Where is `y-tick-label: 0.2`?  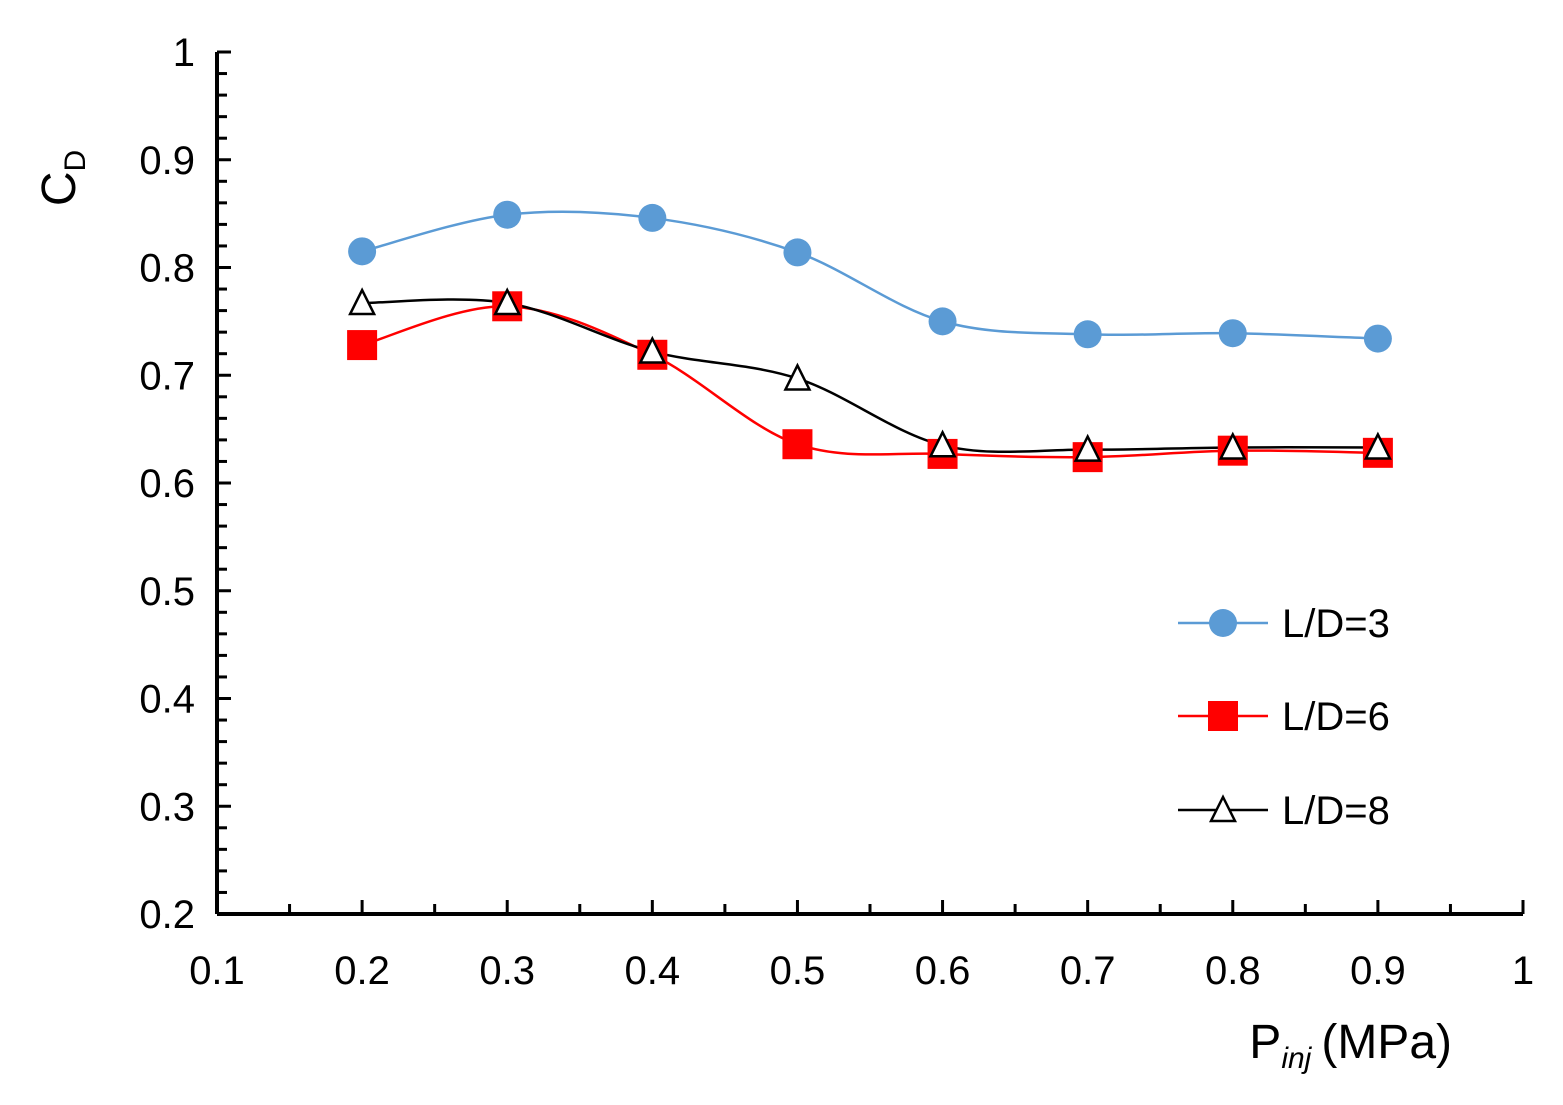 y-tick-label: 0.2 is located at coordinates (167, 915).